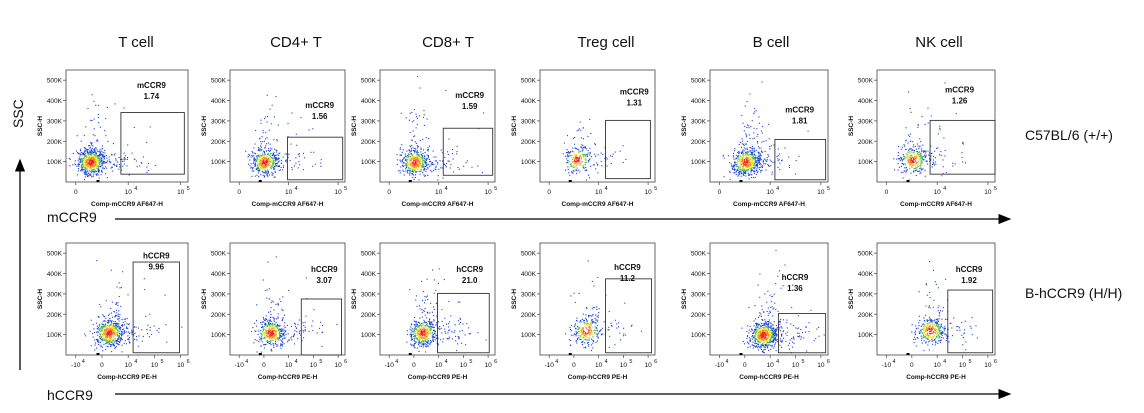 The width and height of the screenshot is (1144, 413). Describe the element at coordinates (635, 103) in the screenshot. I see `gate-percent-label: 1.31` at that location.